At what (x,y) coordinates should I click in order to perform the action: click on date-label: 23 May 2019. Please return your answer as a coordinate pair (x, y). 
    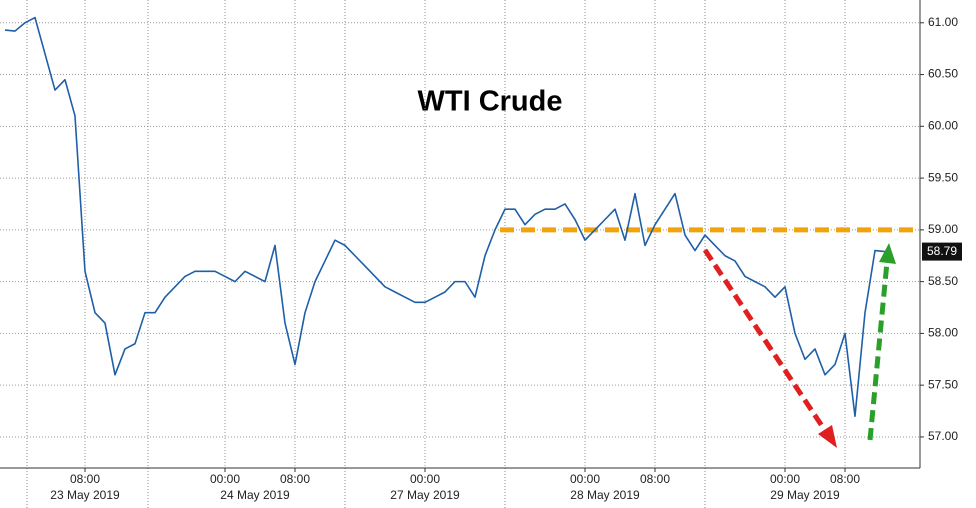
    Looking at the image, I should click on (85, 495).